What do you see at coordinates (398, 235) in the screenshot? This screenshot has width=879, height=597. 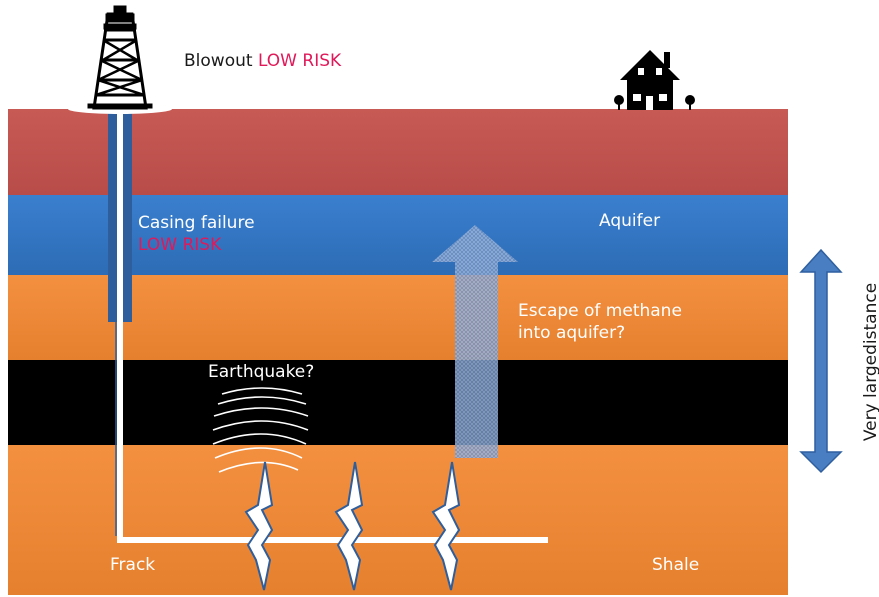 I see `aquifer-layer` at bounding box center [398, 235].